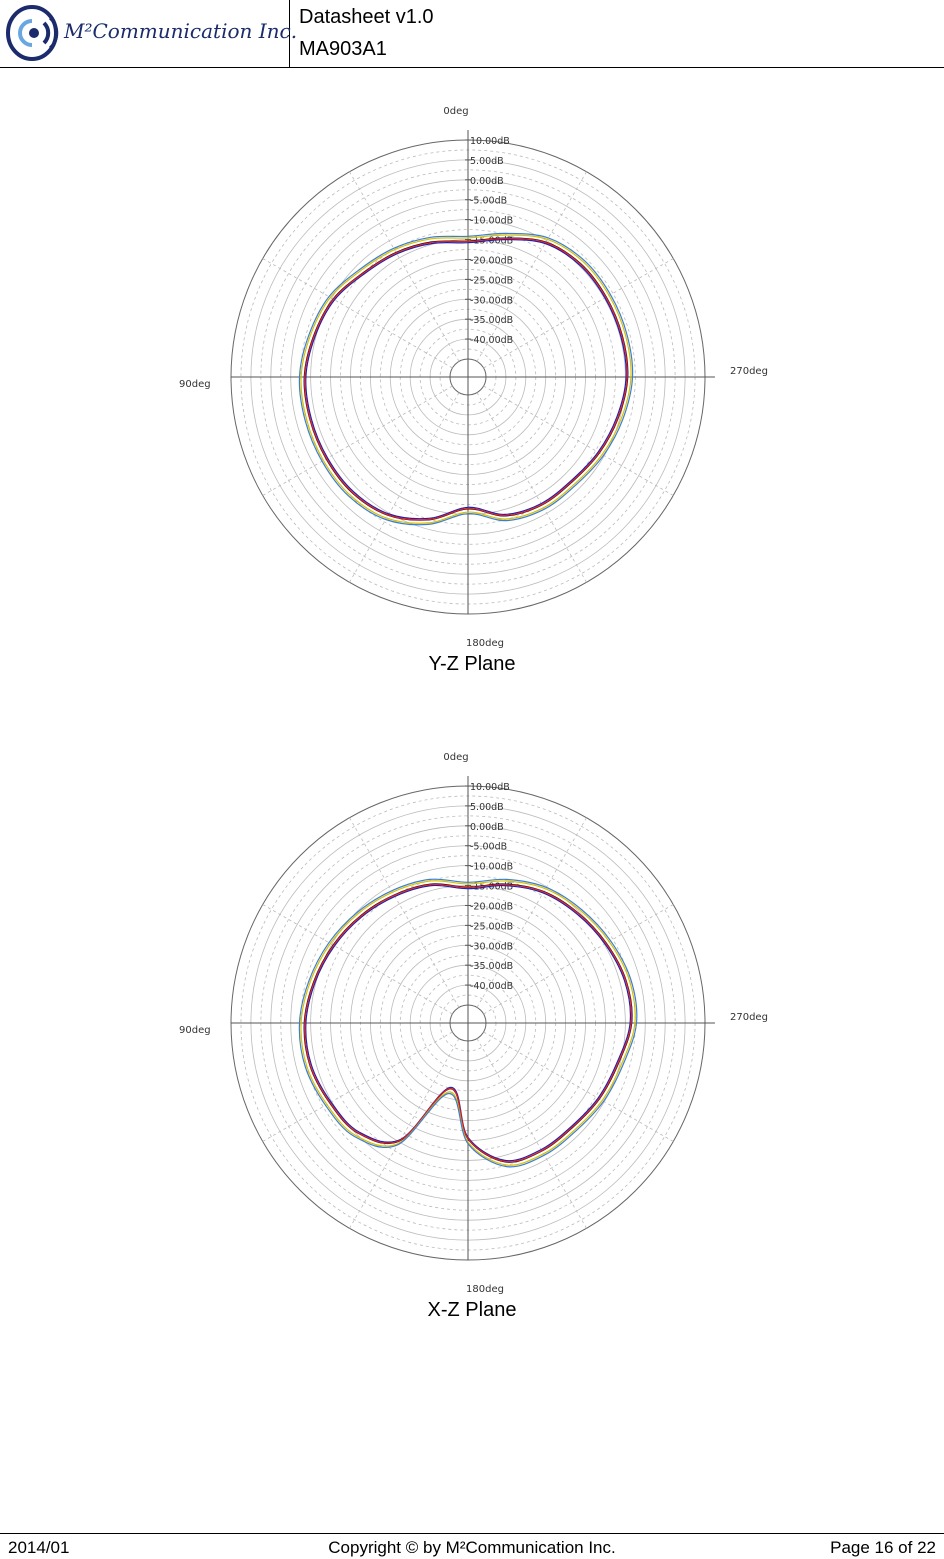  Describe the element at coordinates (181, 31) in the screenshot. I see `company-logo-text: M²Communication Inc.` at that location.